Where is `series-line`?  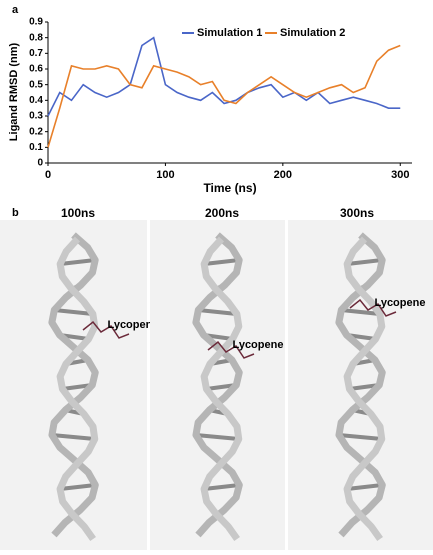 series-line is located at coordinates (224, 76).